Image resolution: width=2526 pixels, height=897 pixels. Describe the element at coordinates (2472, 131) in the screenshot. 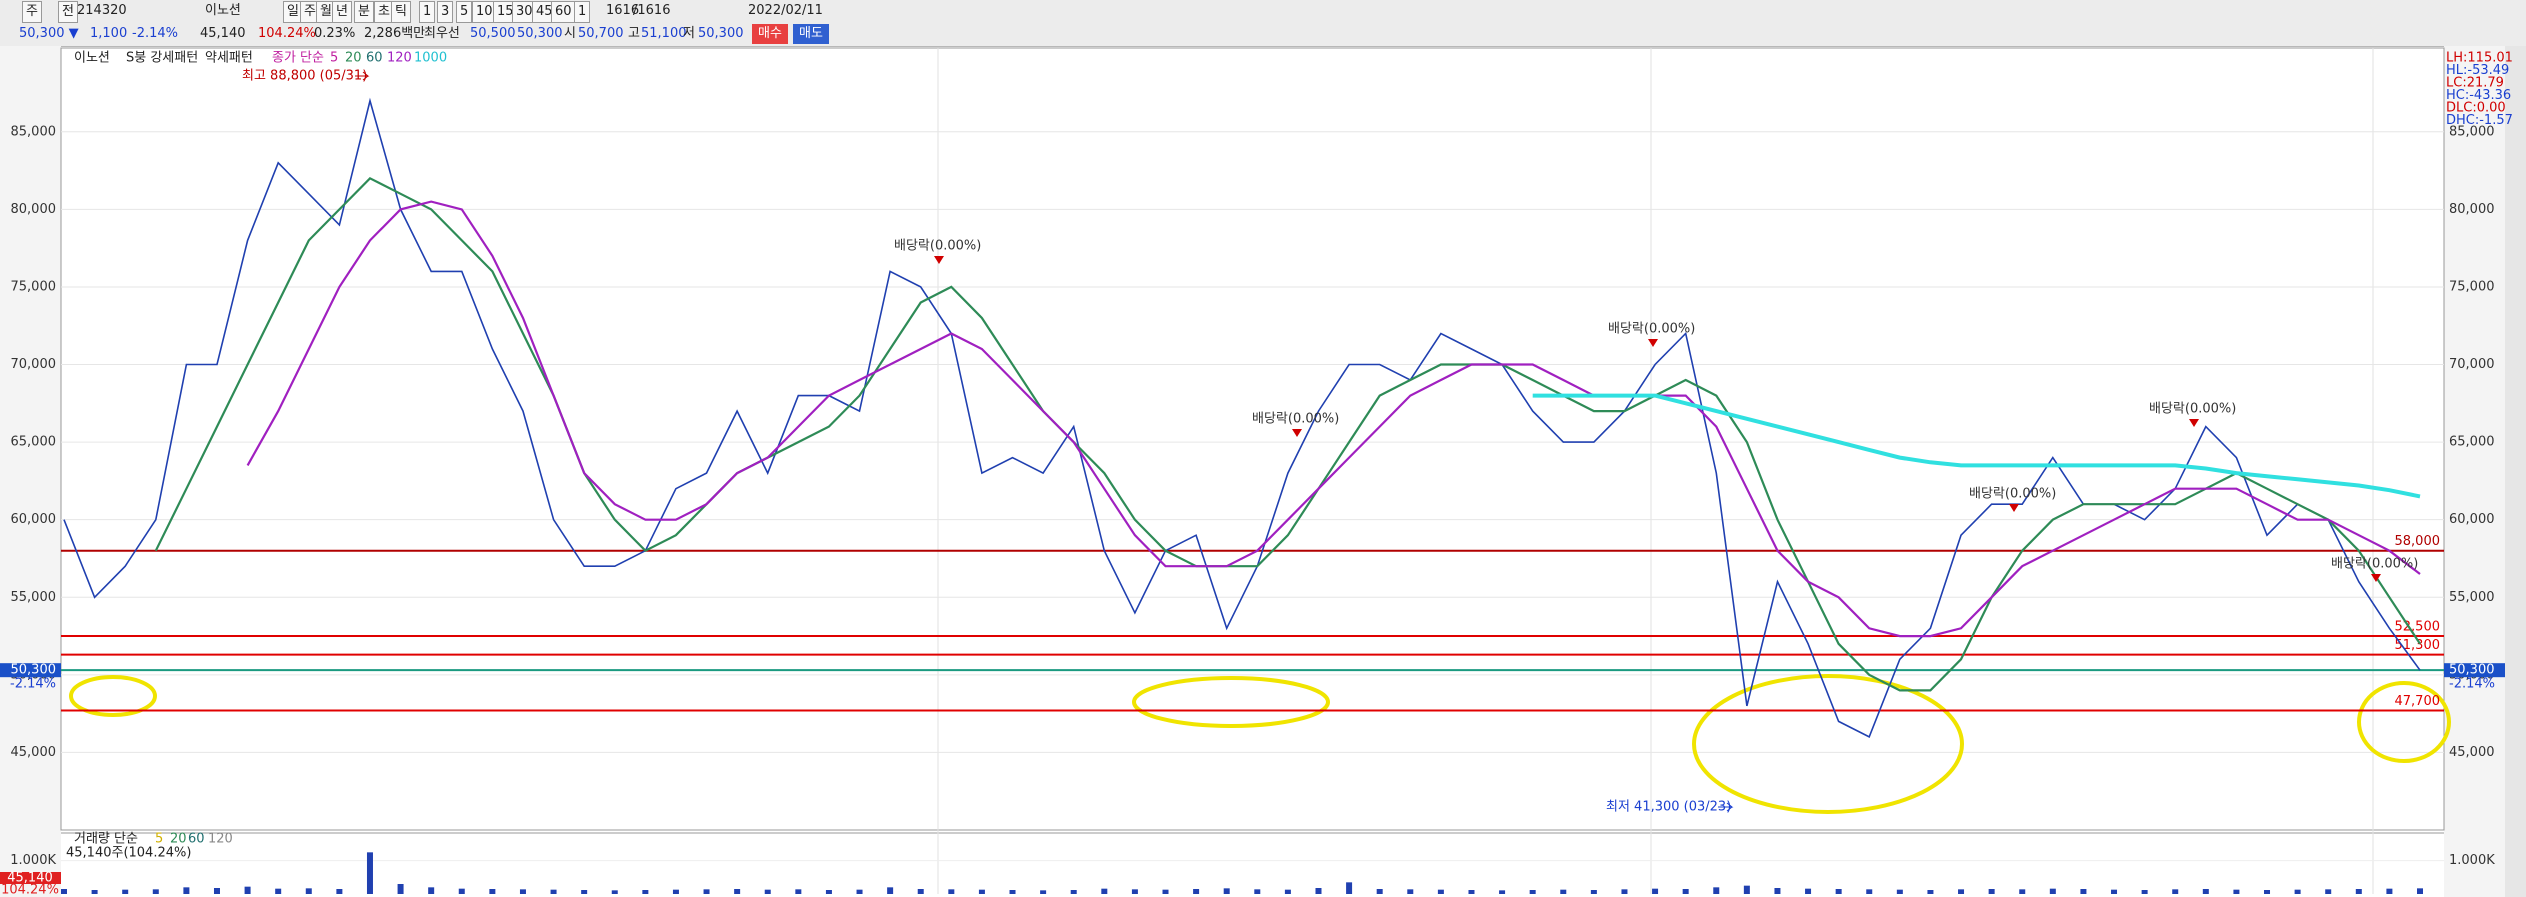

I see `y-tick-label: 85,000` at that location.